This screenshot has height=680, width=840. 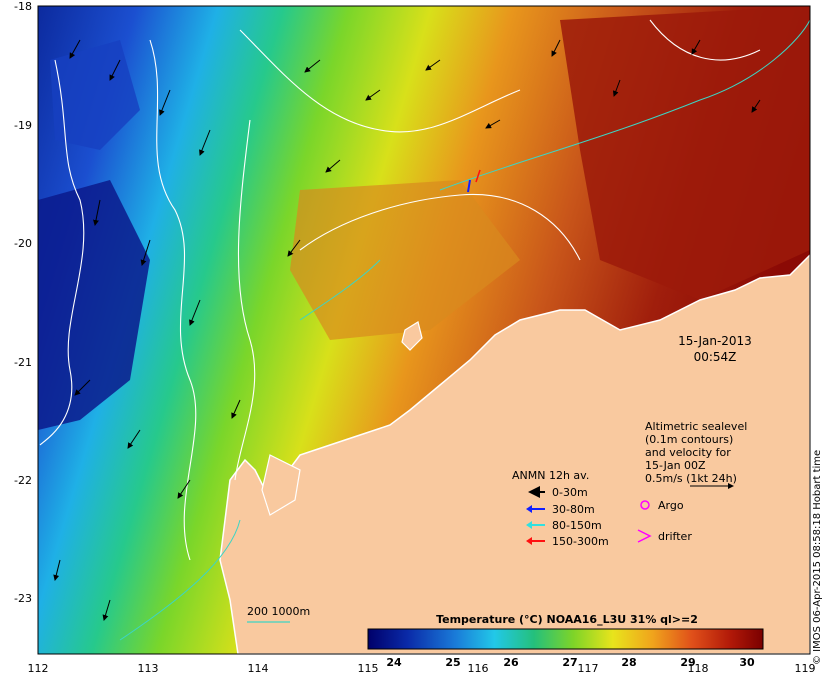 I want to click on longitude-axis: 112 113 114 115 116 117 118 119, so click(x=422, y=668).